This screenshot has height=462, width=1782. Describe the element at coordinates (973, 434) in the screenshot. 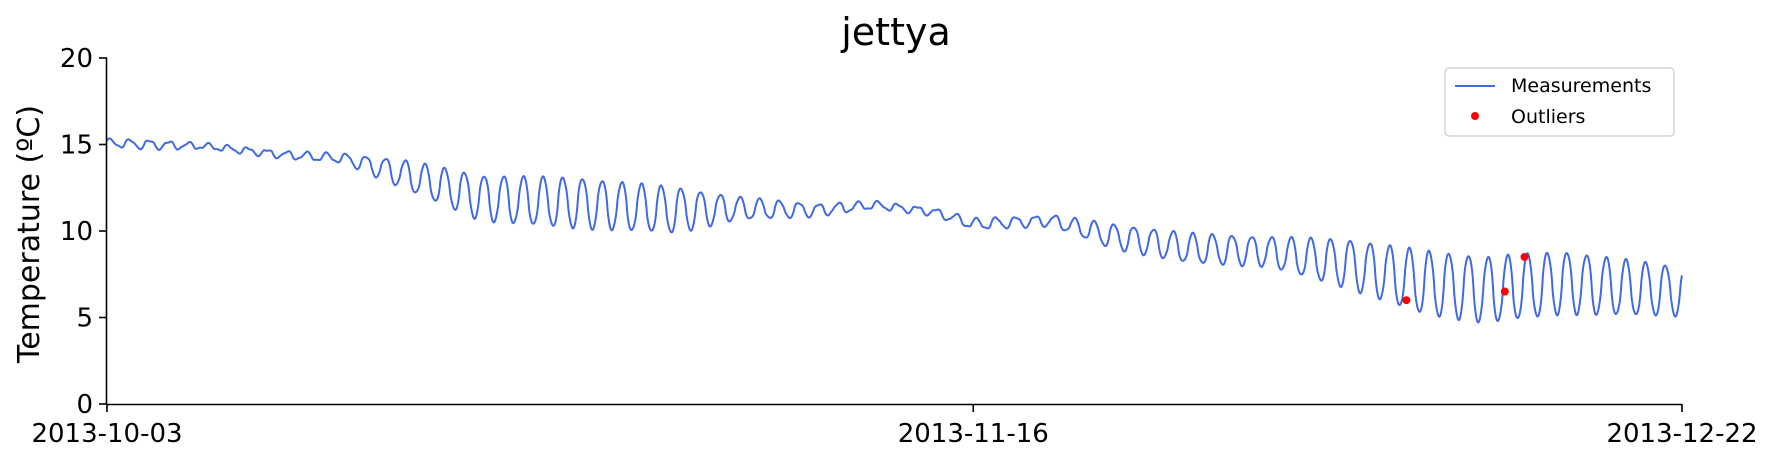

I see `x-tick-label: 2013-11-16` at that location.